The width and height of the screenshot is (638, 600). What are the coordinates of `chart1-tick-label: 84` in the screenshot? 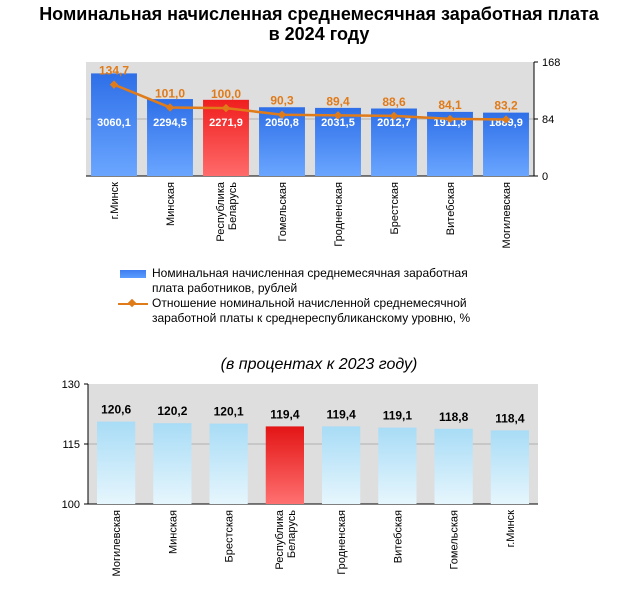 It's located at (548, 120).